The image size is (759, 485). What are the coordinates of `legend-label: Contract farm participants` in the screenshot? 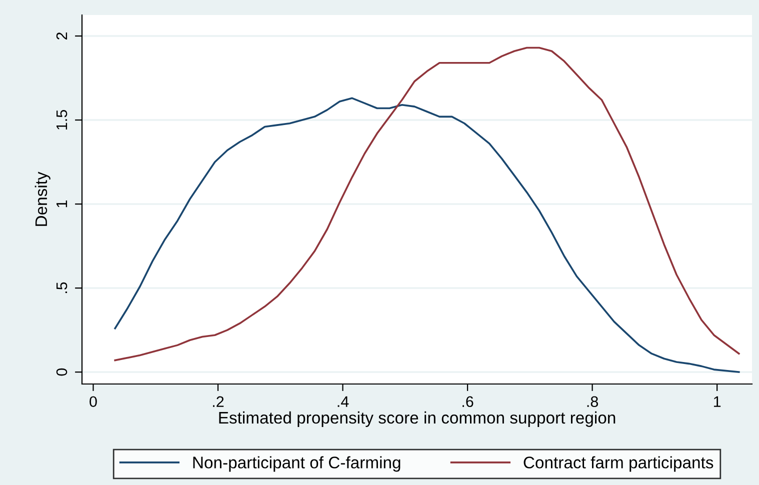 It's located at (619, 464).